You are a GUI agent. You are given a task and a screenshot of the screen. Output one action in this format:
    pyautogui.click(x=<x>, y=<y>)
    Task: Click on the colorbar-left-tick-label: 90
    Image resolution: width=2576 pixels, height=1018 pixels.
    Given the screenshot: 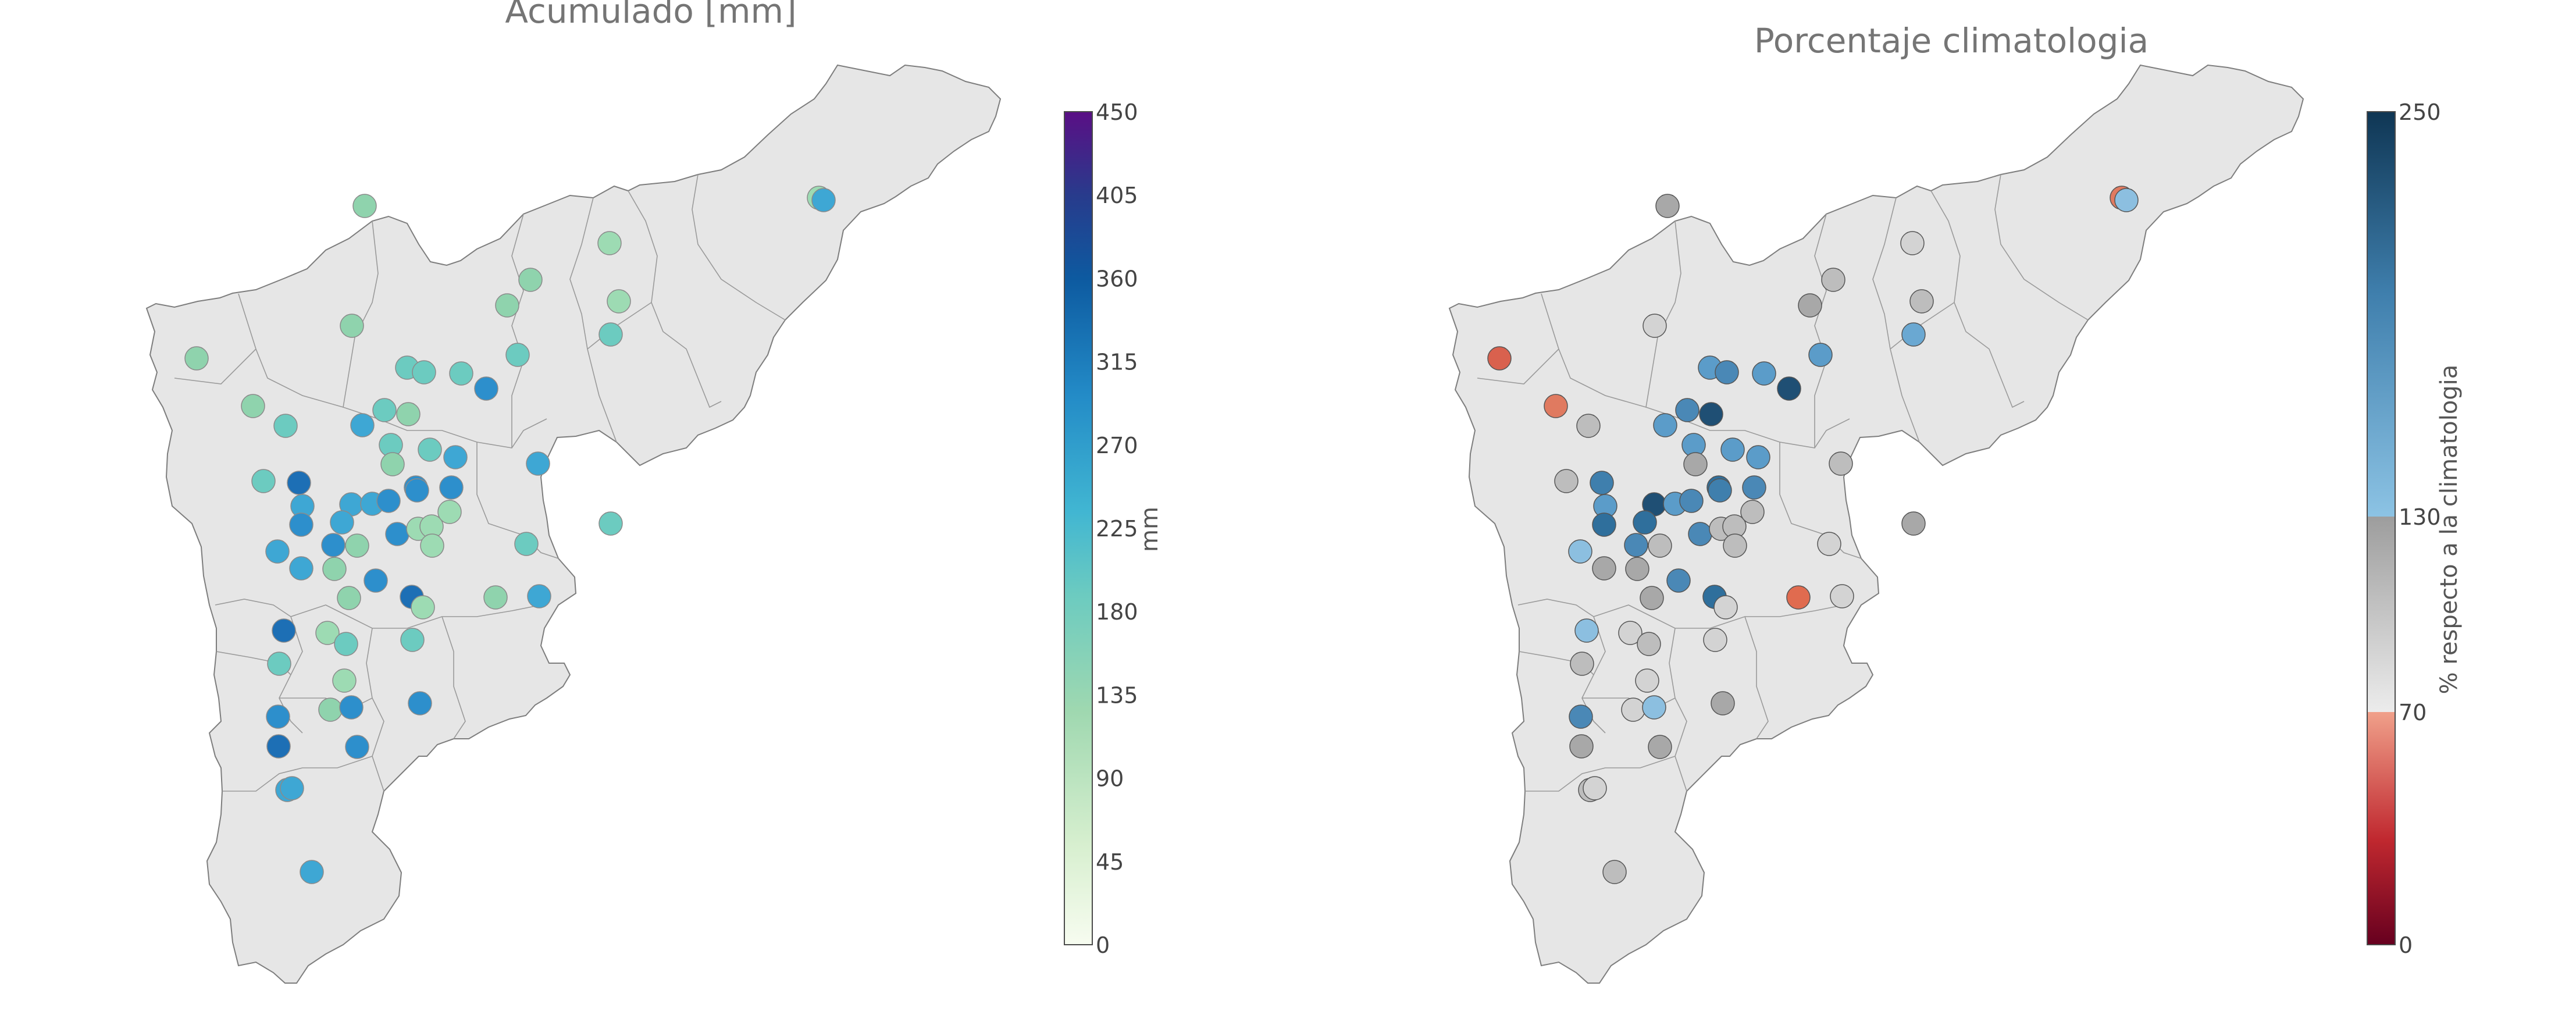 What is the action you would take?
    pyautogui.click(x=1110, y=779)
    